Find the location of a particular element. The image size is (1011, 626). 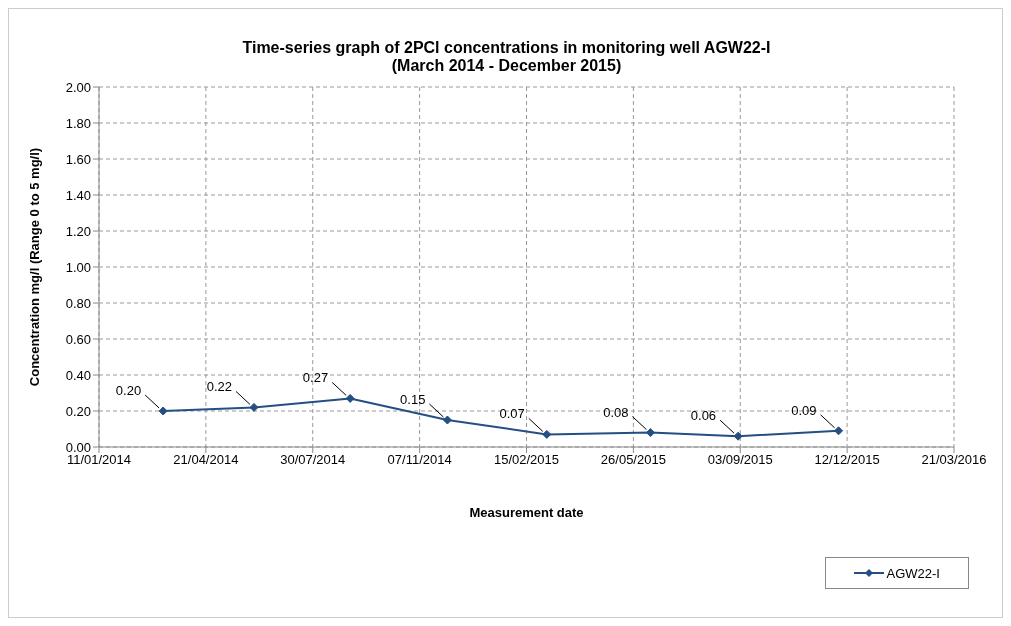

x-tick-label: 11/01/2014 is located at coordinates (99, 460).